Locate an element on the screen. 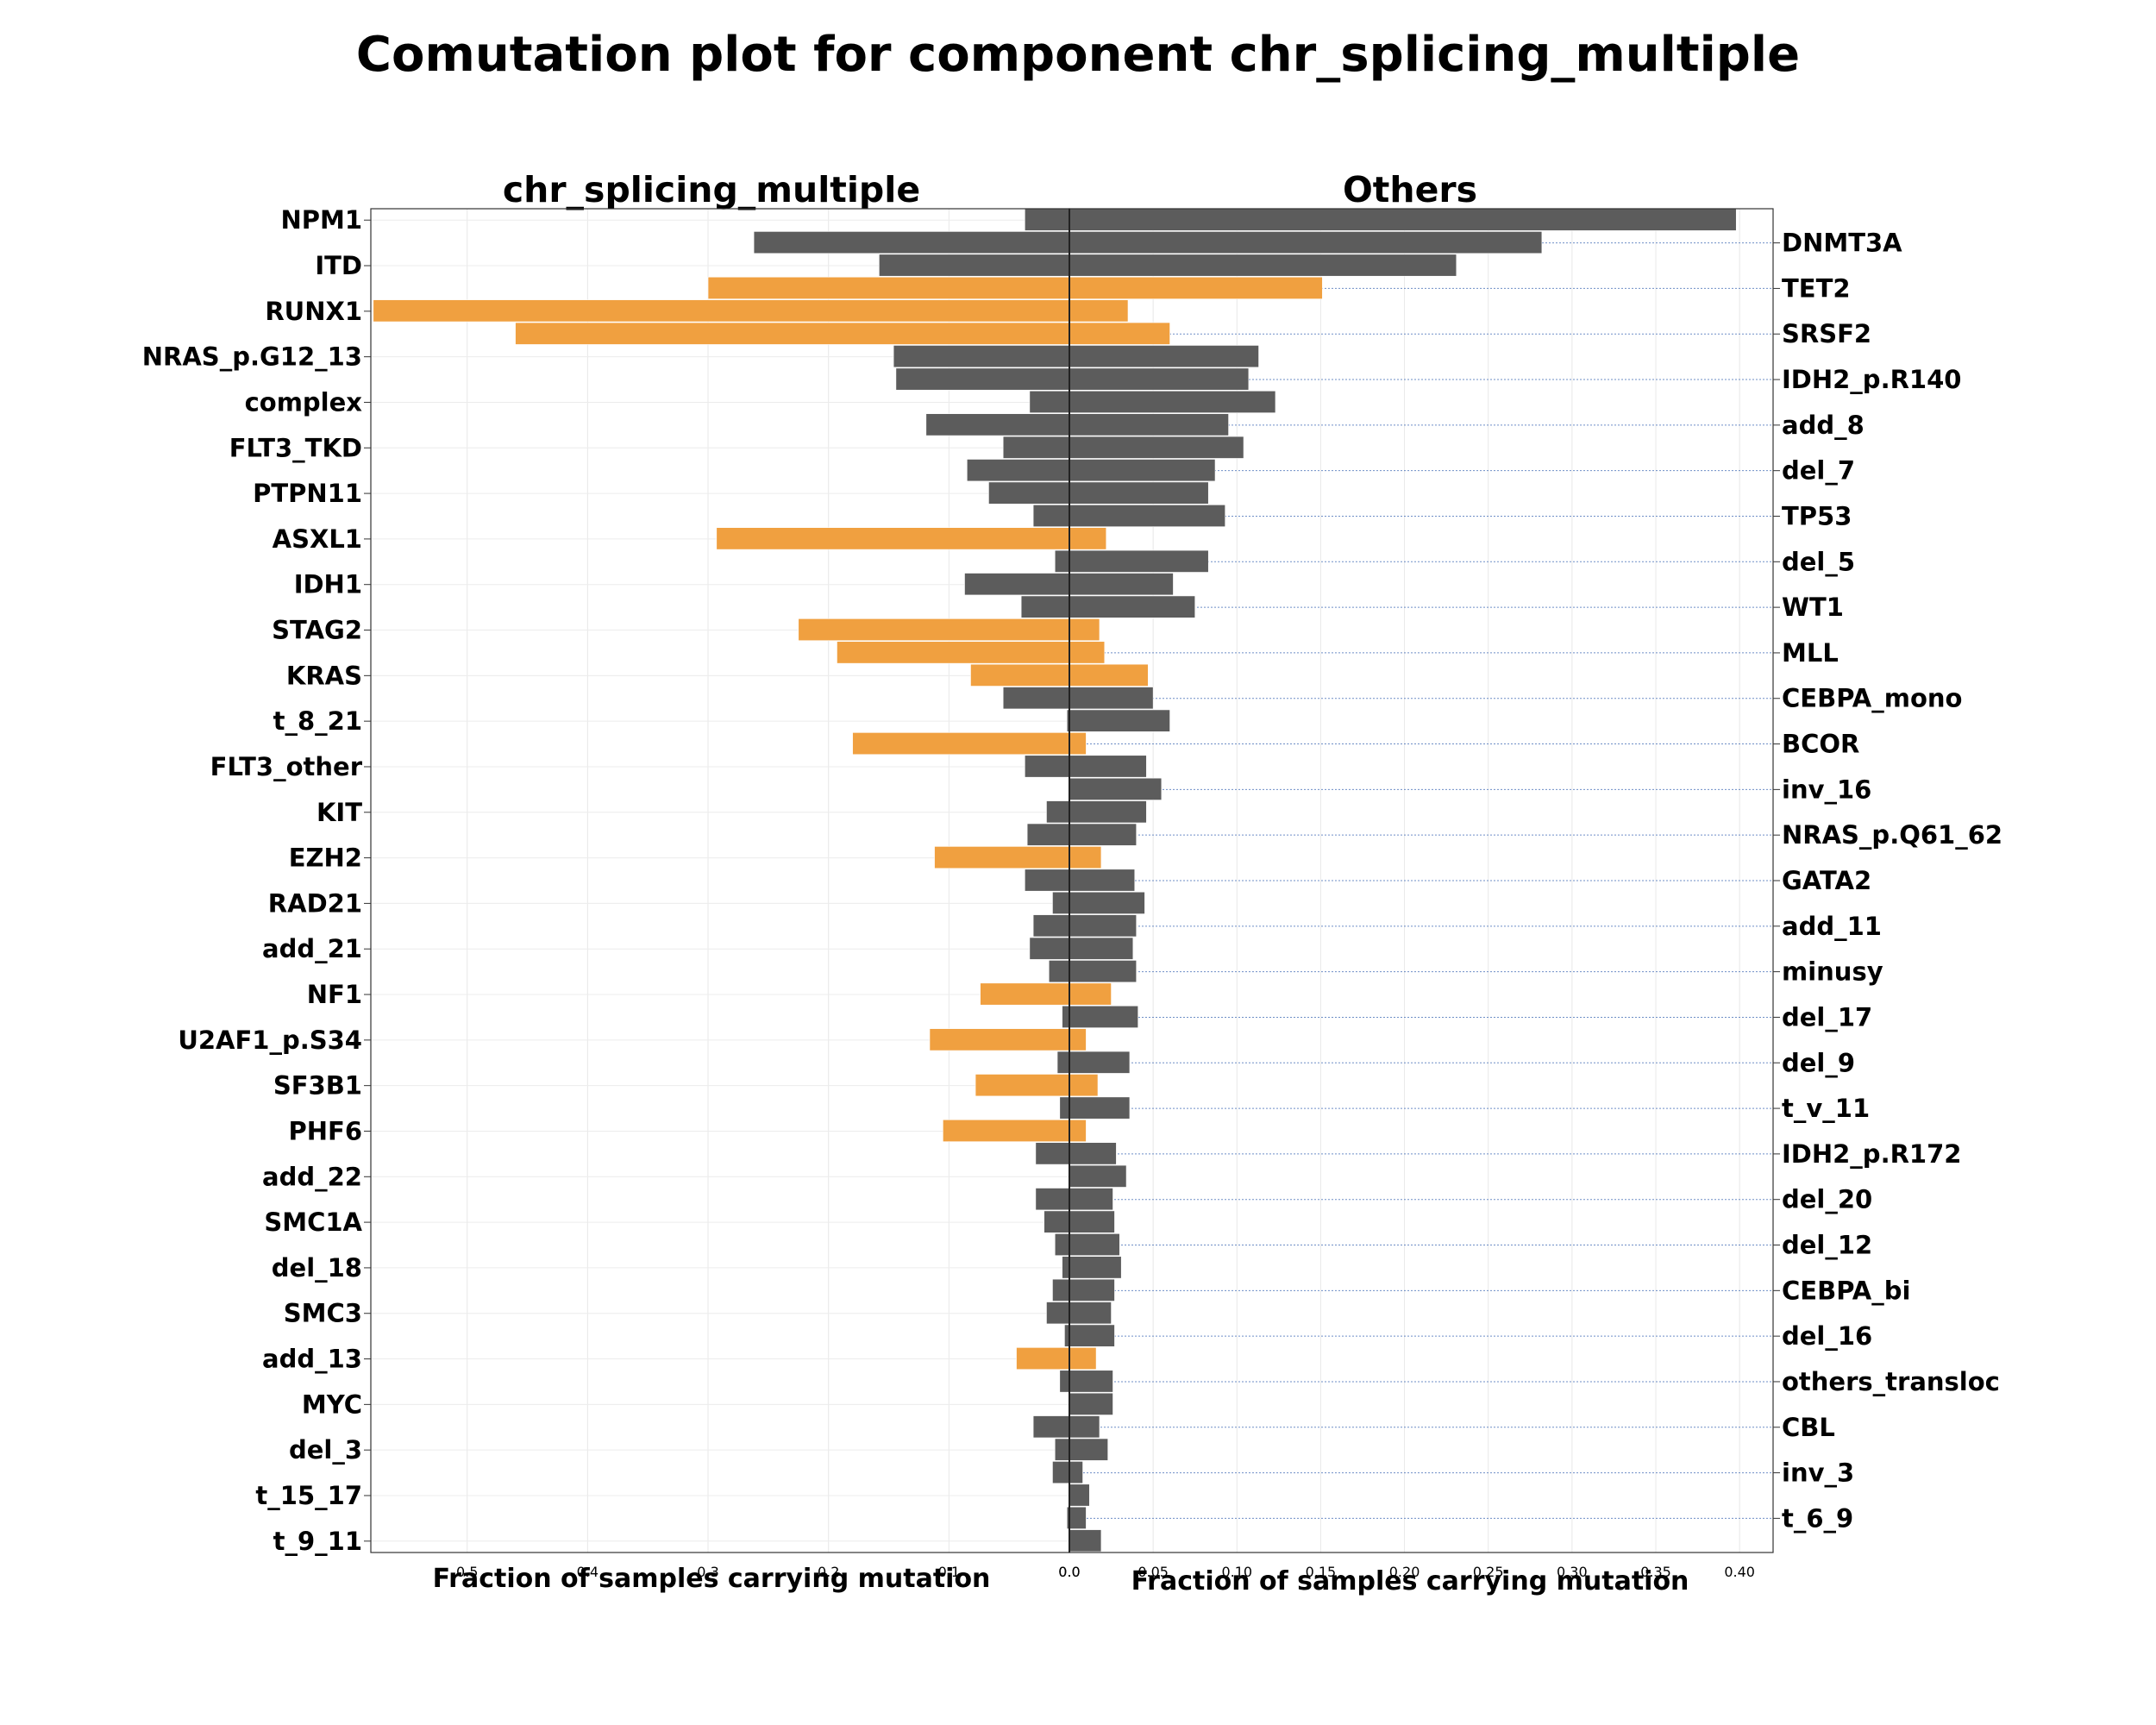 The image size is (2156, 1725). right-x-tick-label: 0.40 is located at coordinates (1739, 1572).